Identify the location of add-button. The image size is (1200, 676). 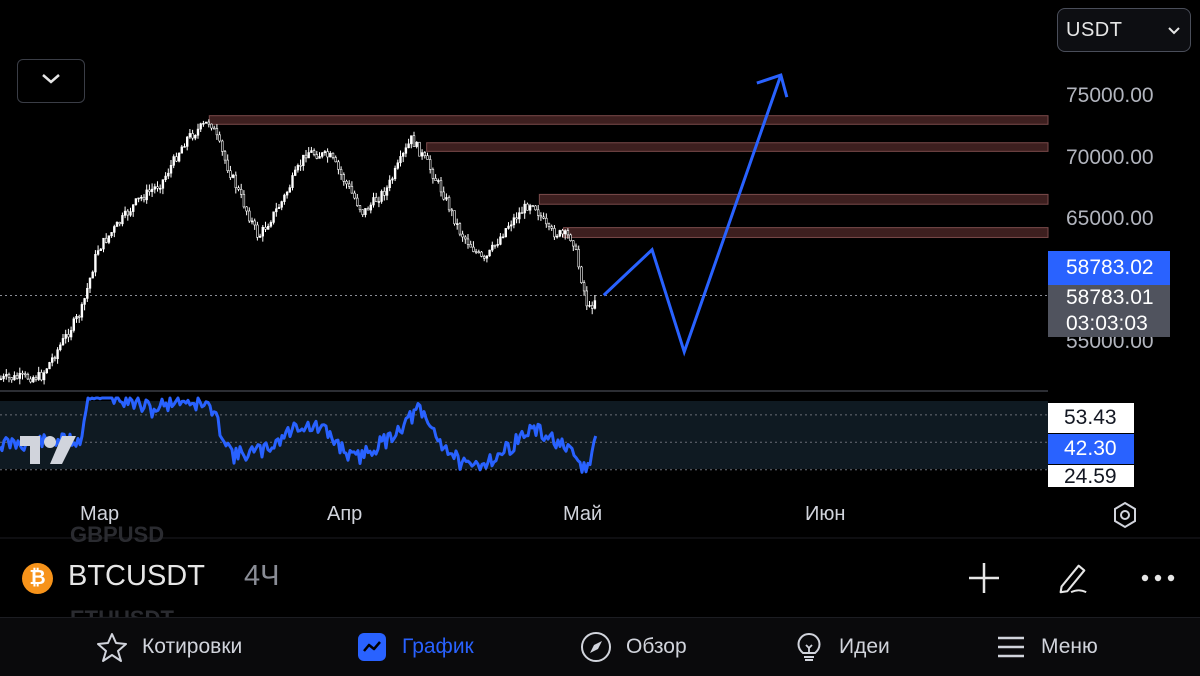
(984, 578).